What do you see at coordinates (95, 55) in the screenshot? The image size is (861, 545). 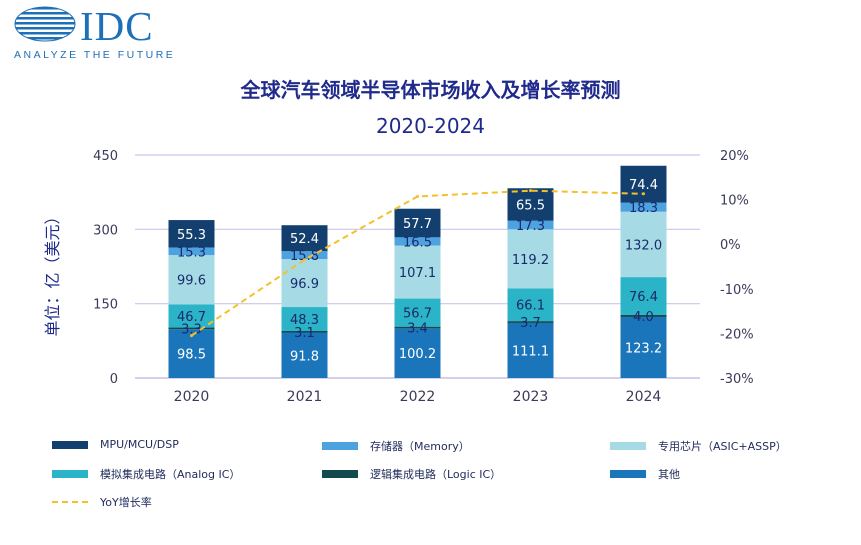 I see `logo-tagline: ANALYZE THE FUTURE` at bounding box center [95, 55].